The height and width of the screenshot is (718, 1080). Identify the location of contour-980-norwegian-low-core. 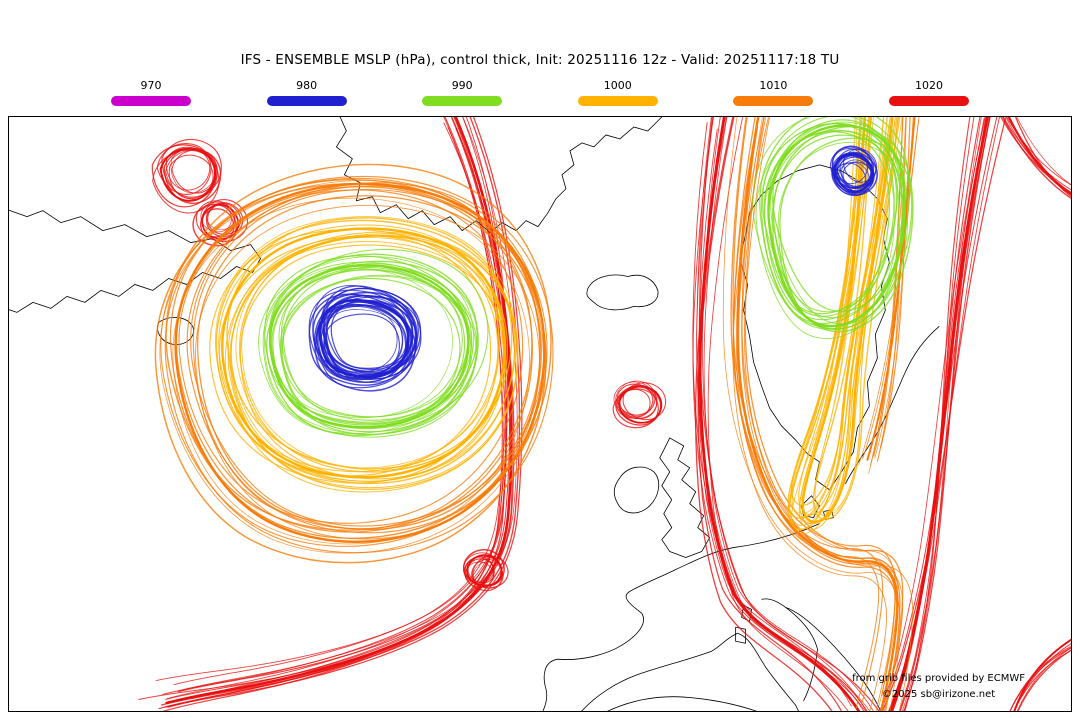
(854, 172).